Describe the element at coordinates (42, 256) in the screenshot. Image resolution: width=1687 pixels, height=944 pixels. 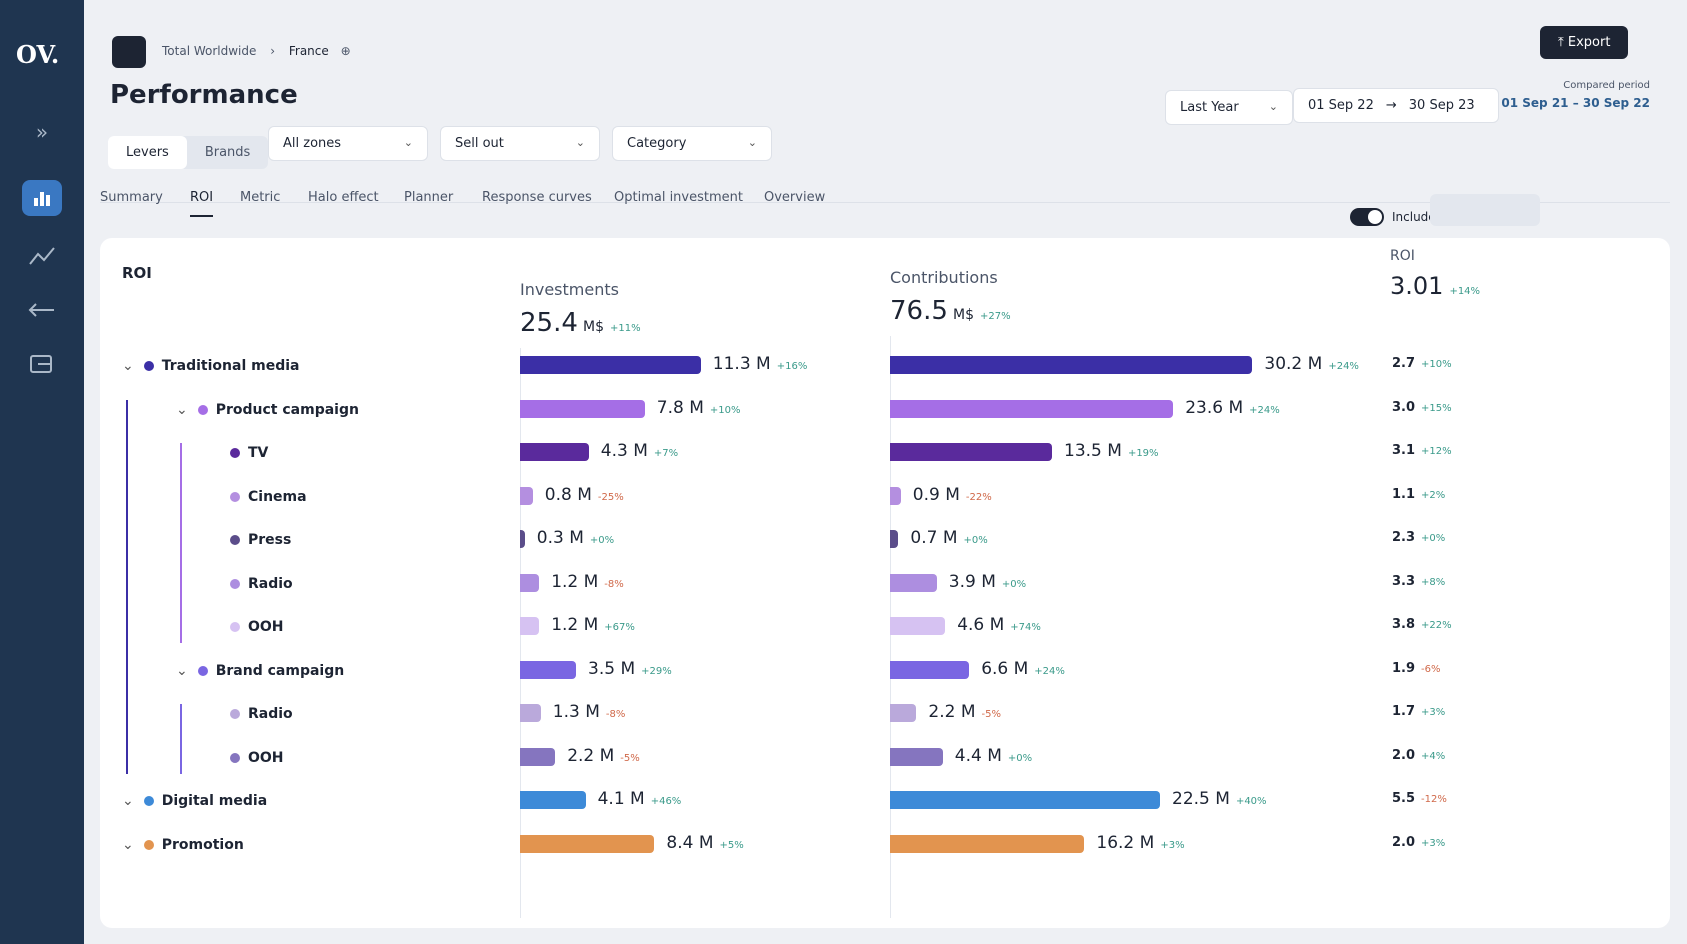
I see `trend-nav-icon` at that location.